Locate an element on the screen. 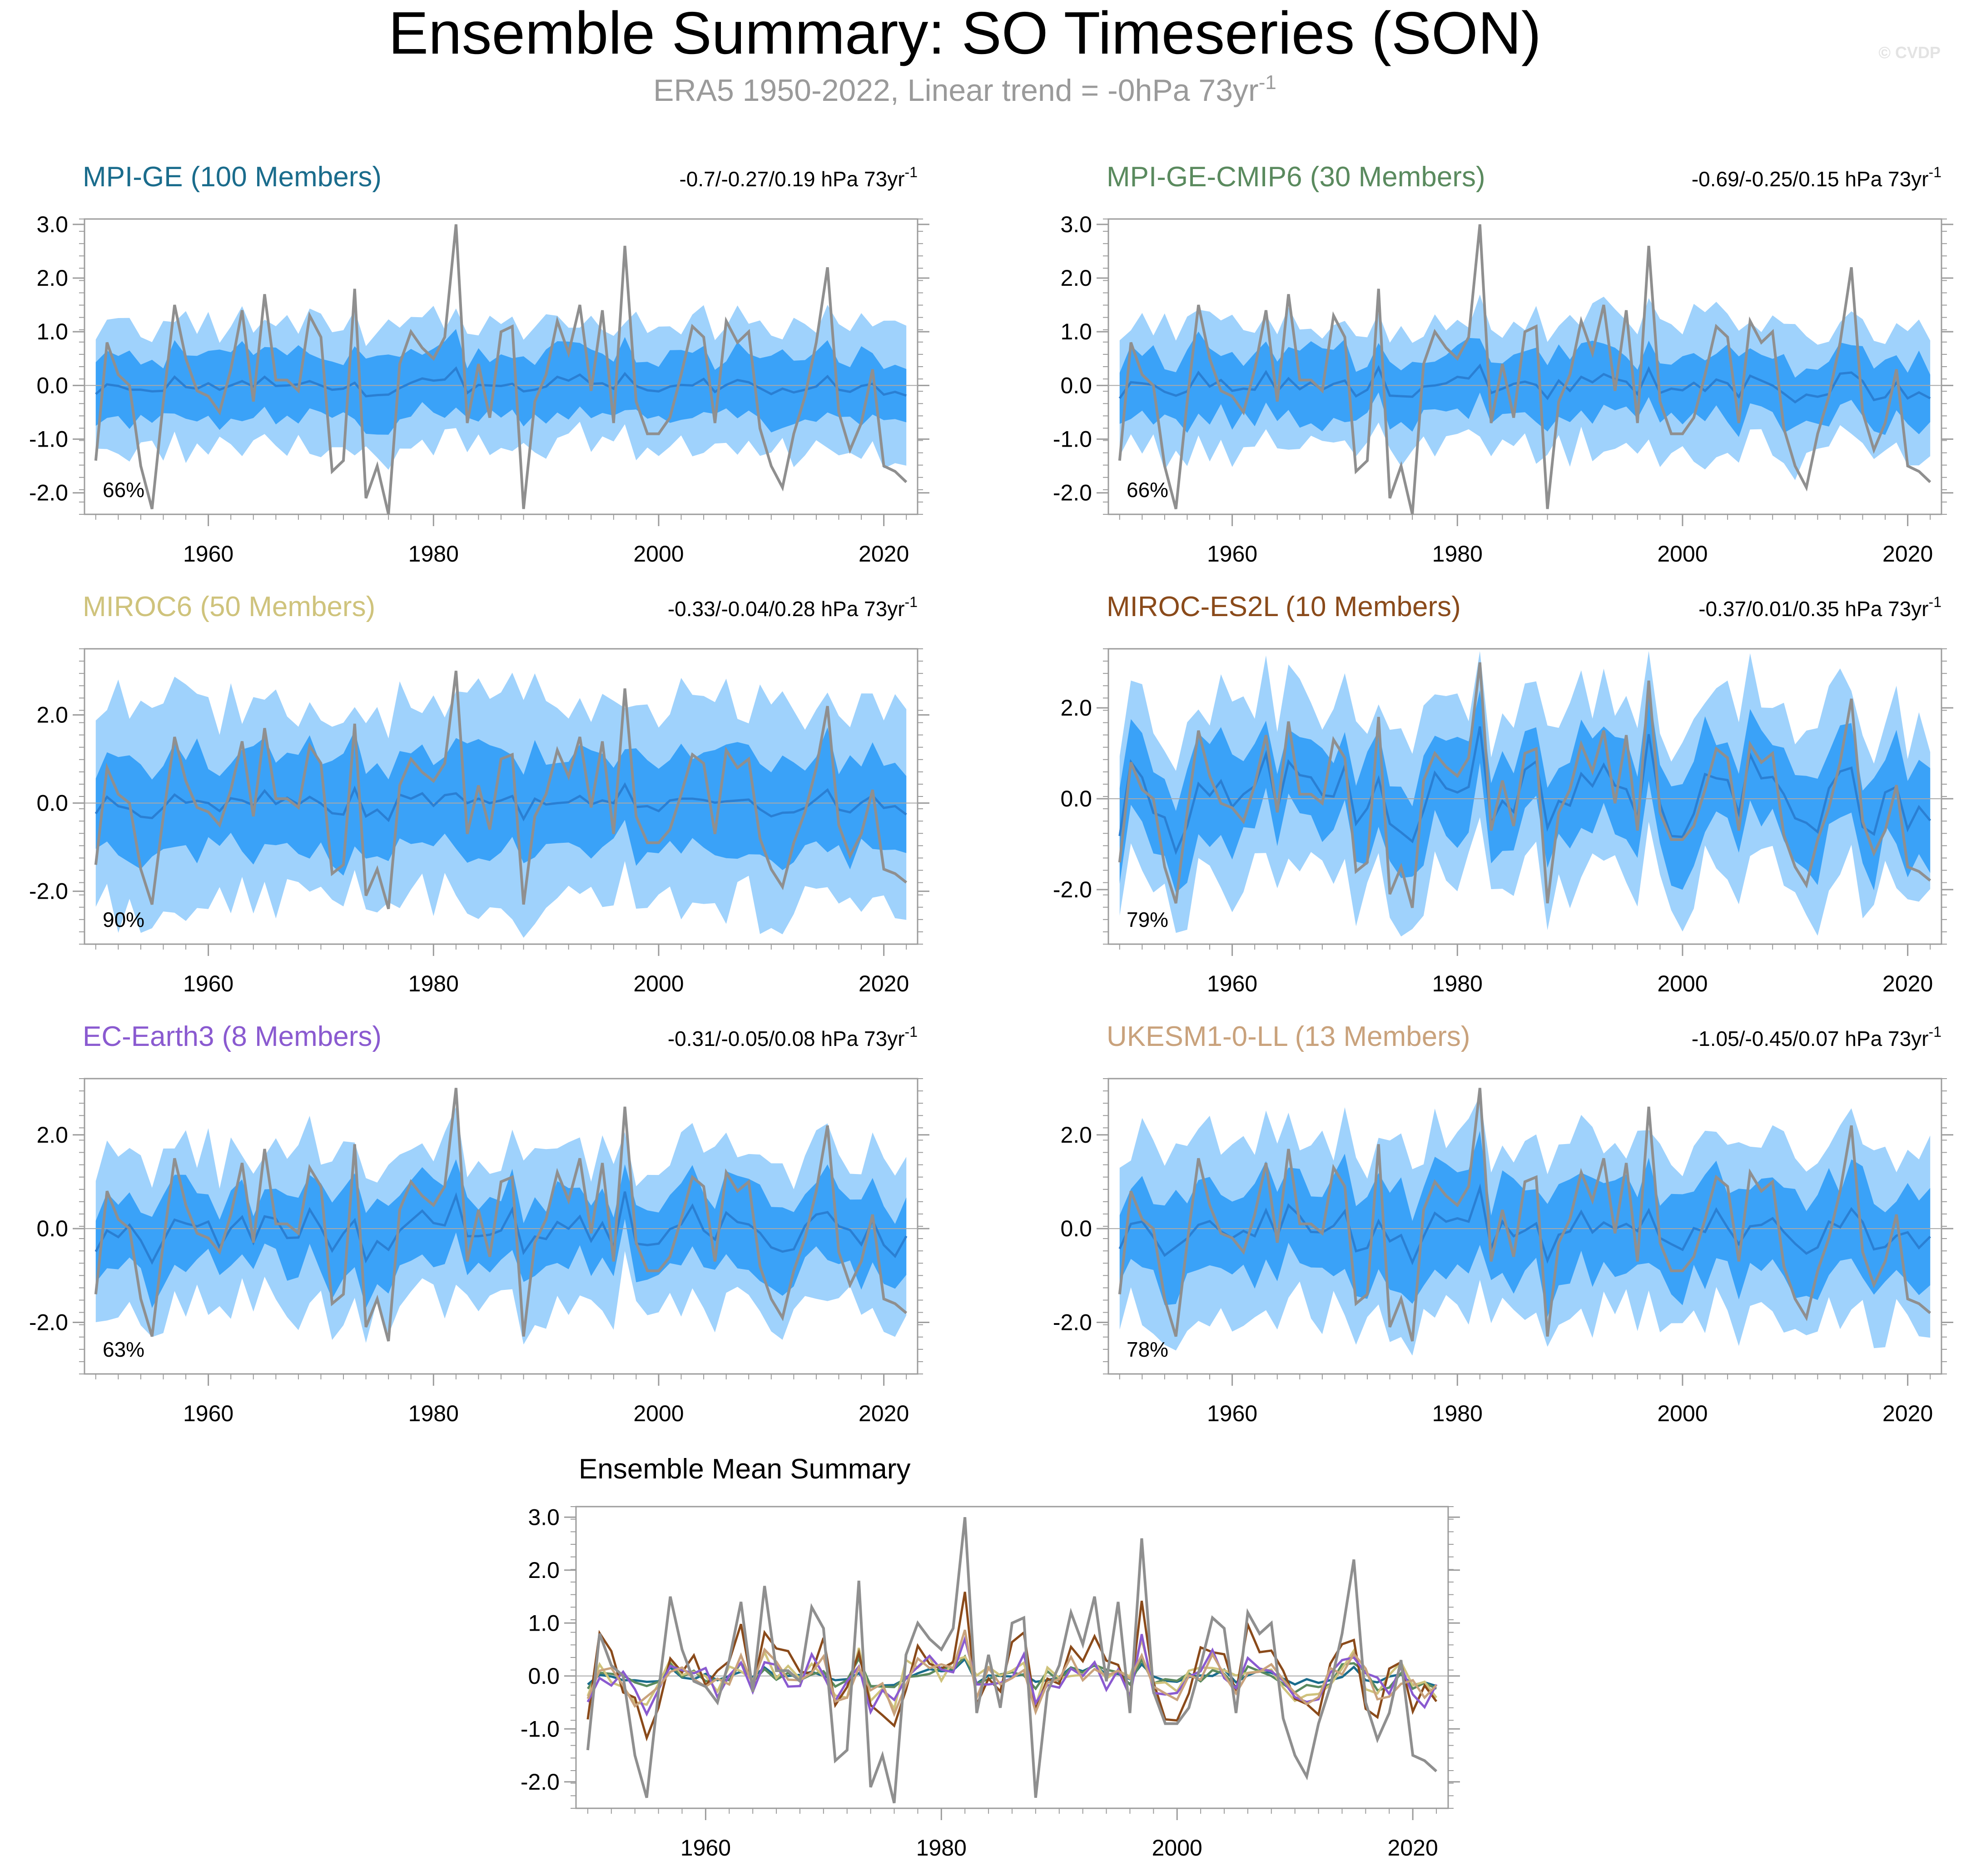  credit-watermark: © CVDP is located at coordinates (1909, 52).